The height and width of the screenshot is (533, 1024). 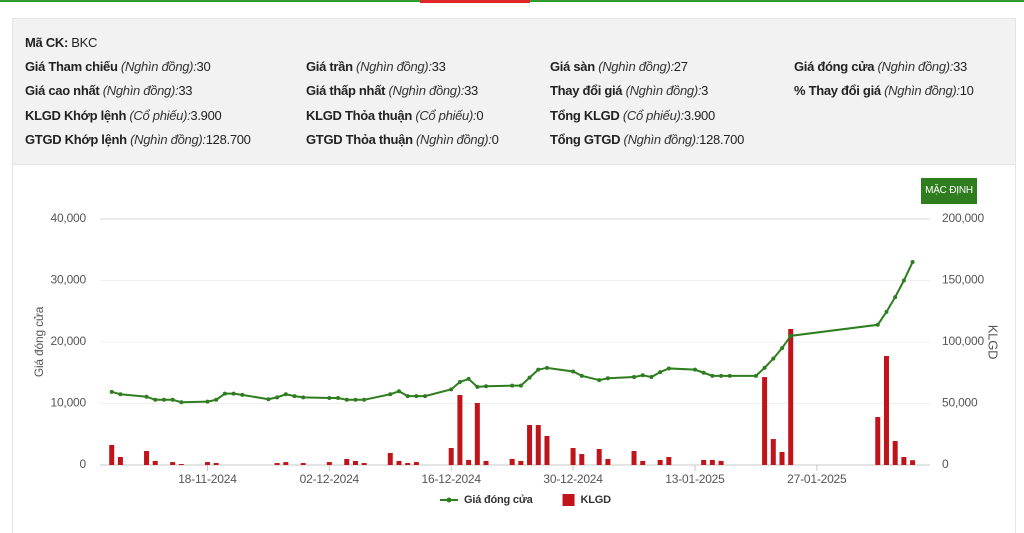 What do you see at coordinates (68, 280) in the screenshot?
I see `y-tick-label: 30,000` at bounding box center [68, 280].